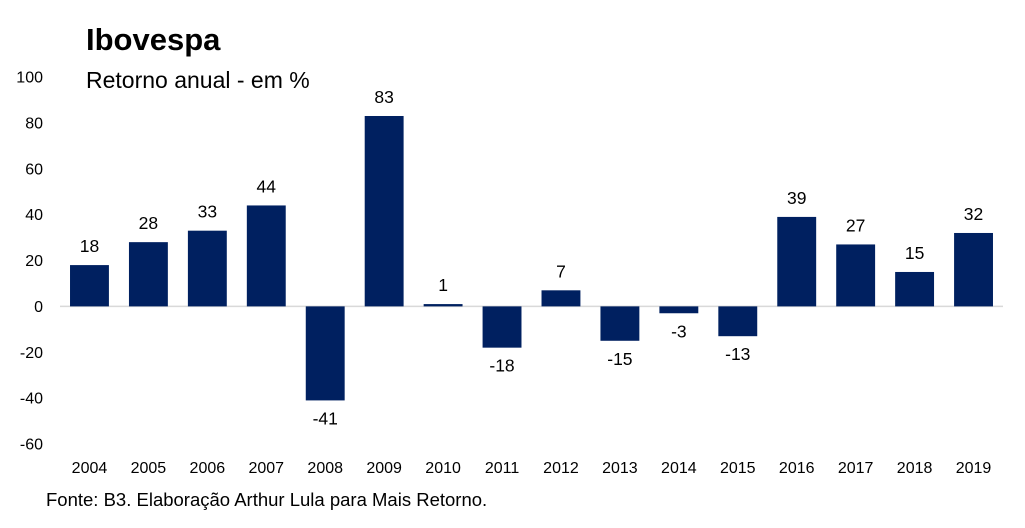 This screenshot has height=528, width=1025. I want to click on bar-2004, so click(89, 286).